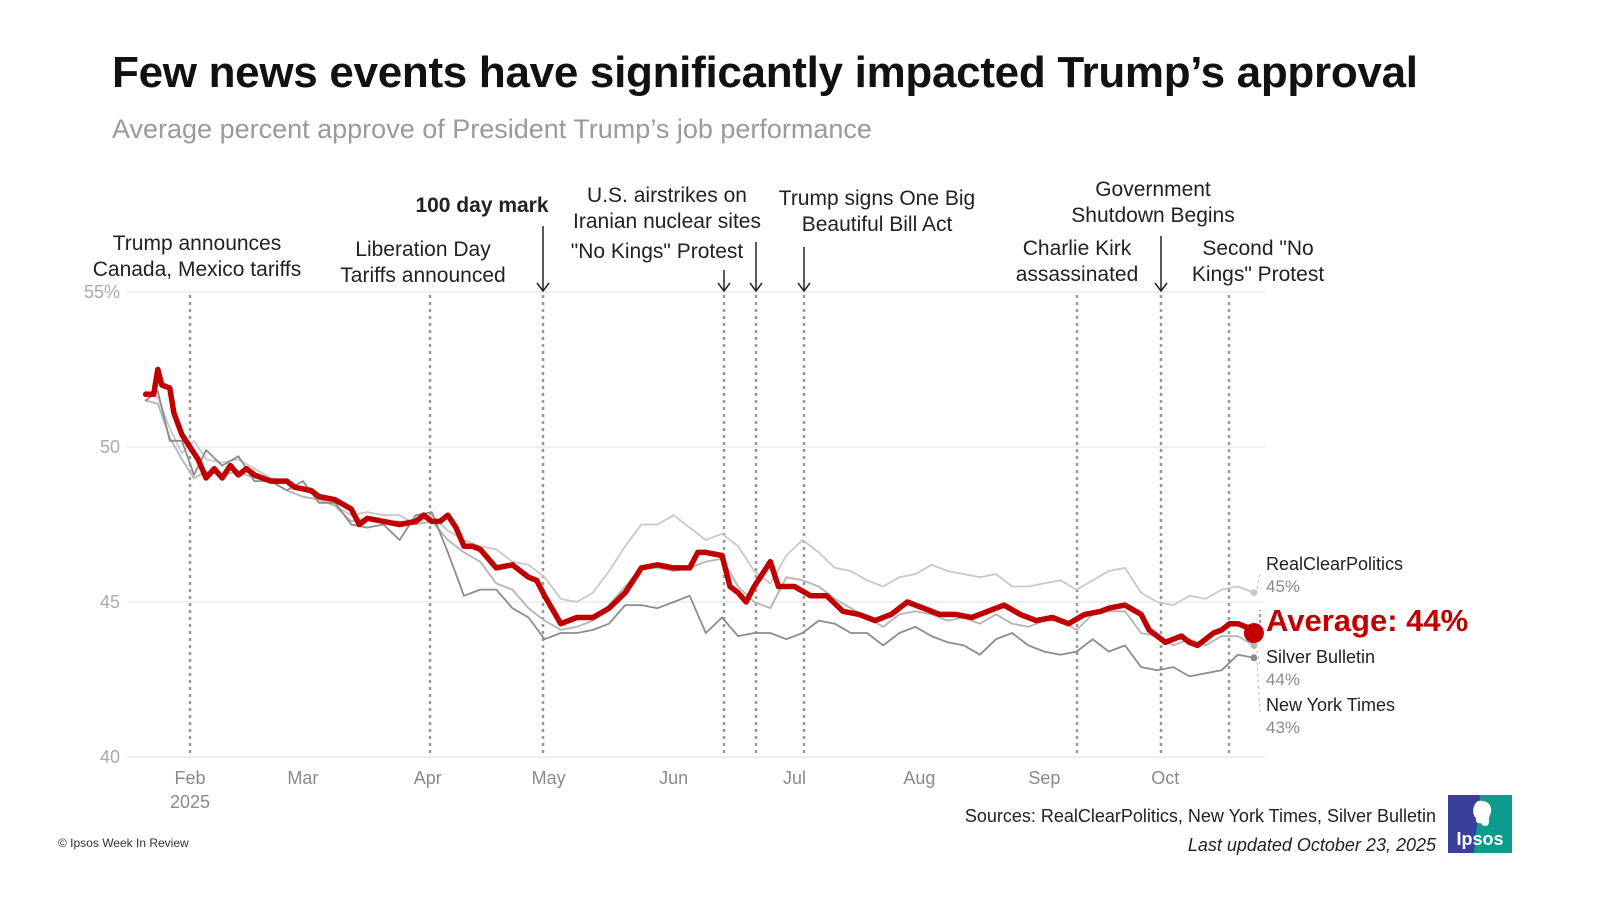 The image size is (1600, 900). What do you see at coordinates (1258, 274) in the screenshot?
I see `event-label: Kings" Protest` at bounding box center [1258, 274].